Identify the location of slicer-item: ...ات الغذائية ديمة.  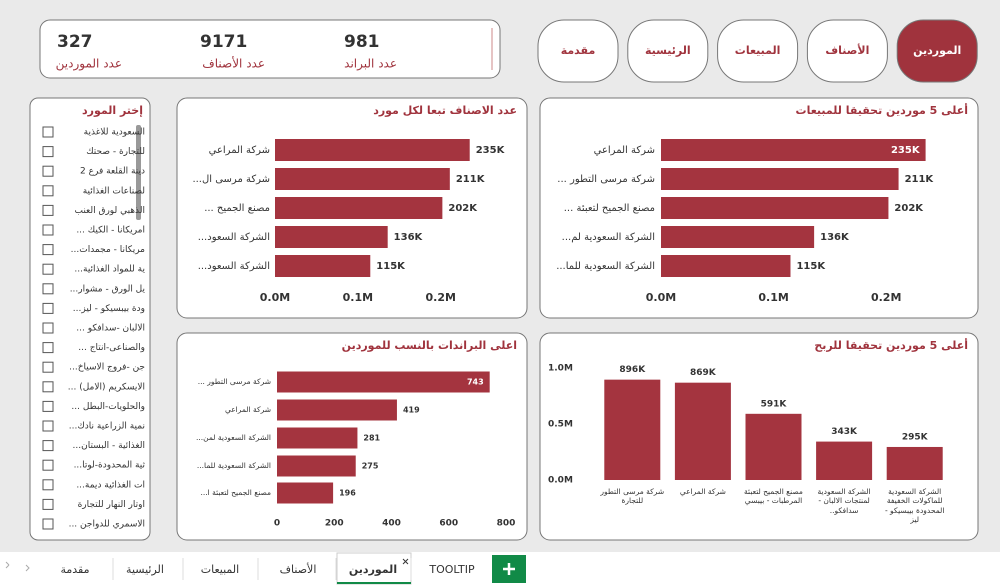
(110, 485).